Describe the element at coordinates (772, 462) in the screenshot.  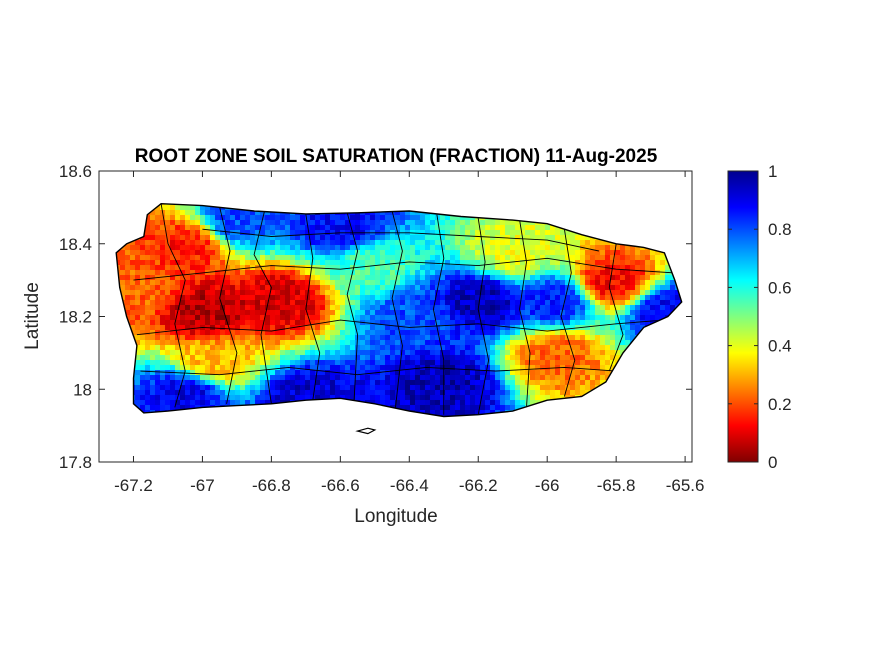
I see `colorbar-tick-label: 0` at that location.